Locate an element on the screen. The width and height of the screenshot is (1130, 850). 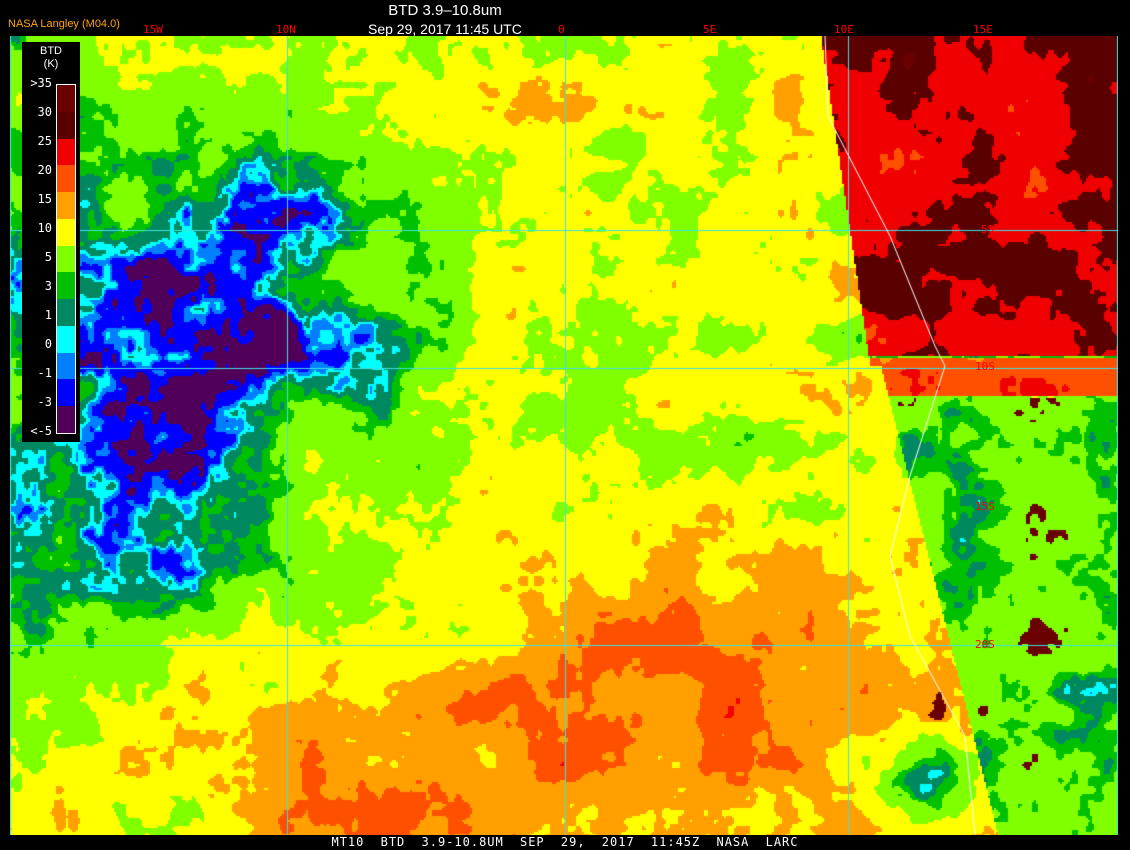
color-legend: BTD (K) >35 30 25 20 15 10 5 3 1 0 -1 -3 <-5 is located at coordinates (51, 242).